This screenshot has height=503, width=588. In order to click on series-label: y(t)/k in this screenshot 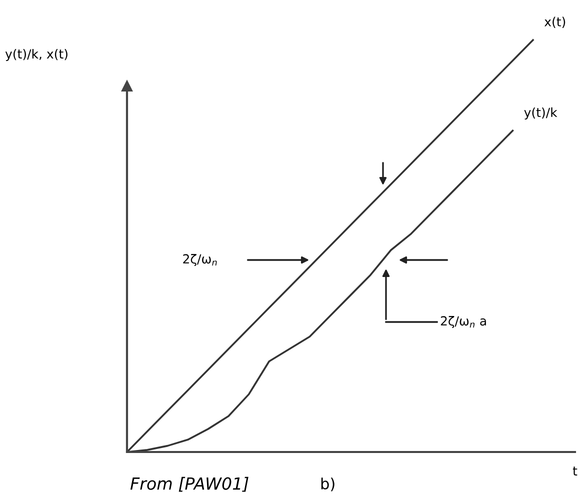, I will do `click(541, 113)`.